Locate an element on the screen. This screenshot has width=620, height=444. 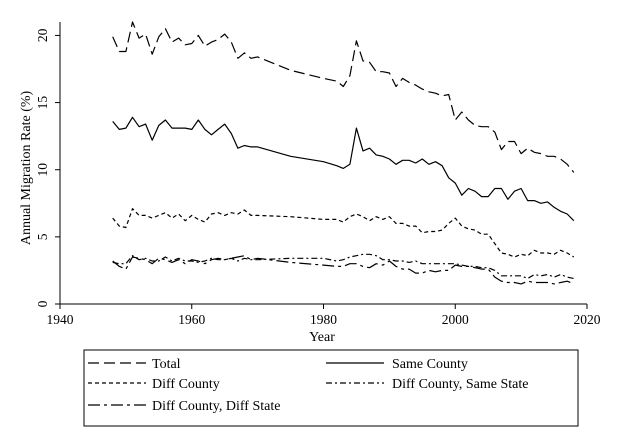
legend-label: Diff County, Diff State is located at coordinates (216, 406).